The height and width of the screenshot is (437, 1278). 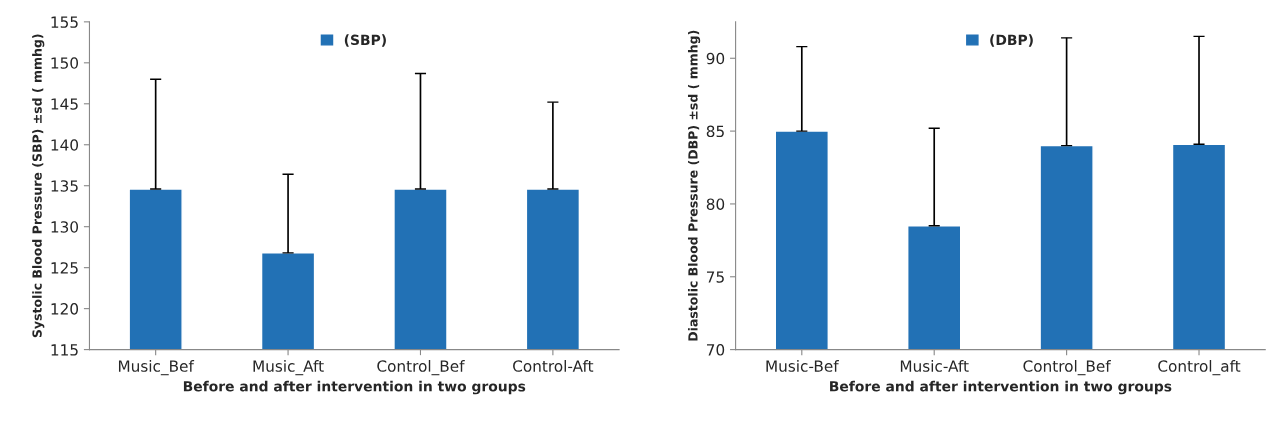 What do you see at coordinates (65, 63) in the screenshot?
I see `y-tick-label: 150` at bounding box center [65, 63].